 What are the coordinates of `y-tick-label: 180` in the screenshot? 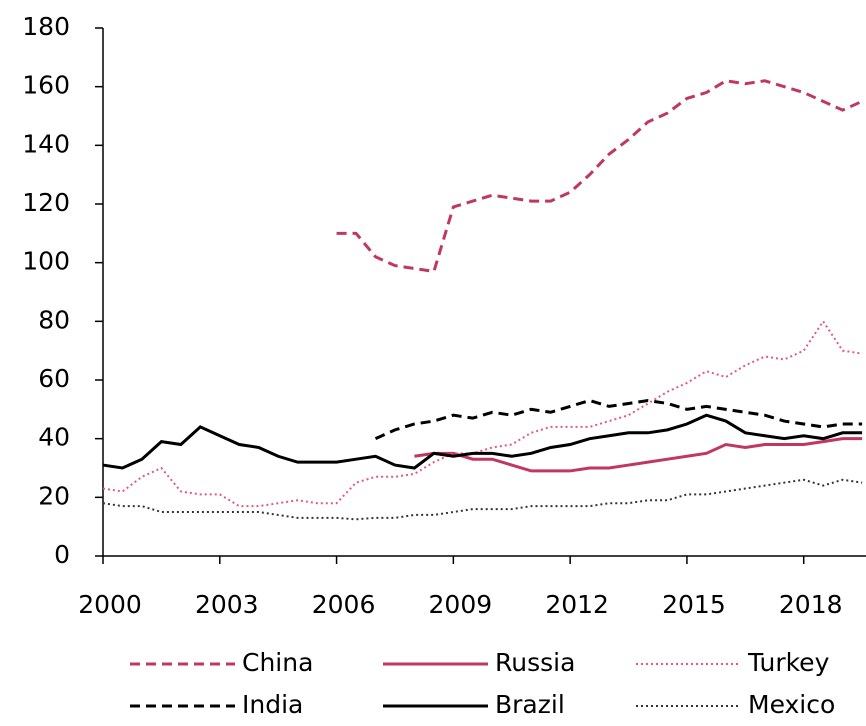 It's located at (46, 26).